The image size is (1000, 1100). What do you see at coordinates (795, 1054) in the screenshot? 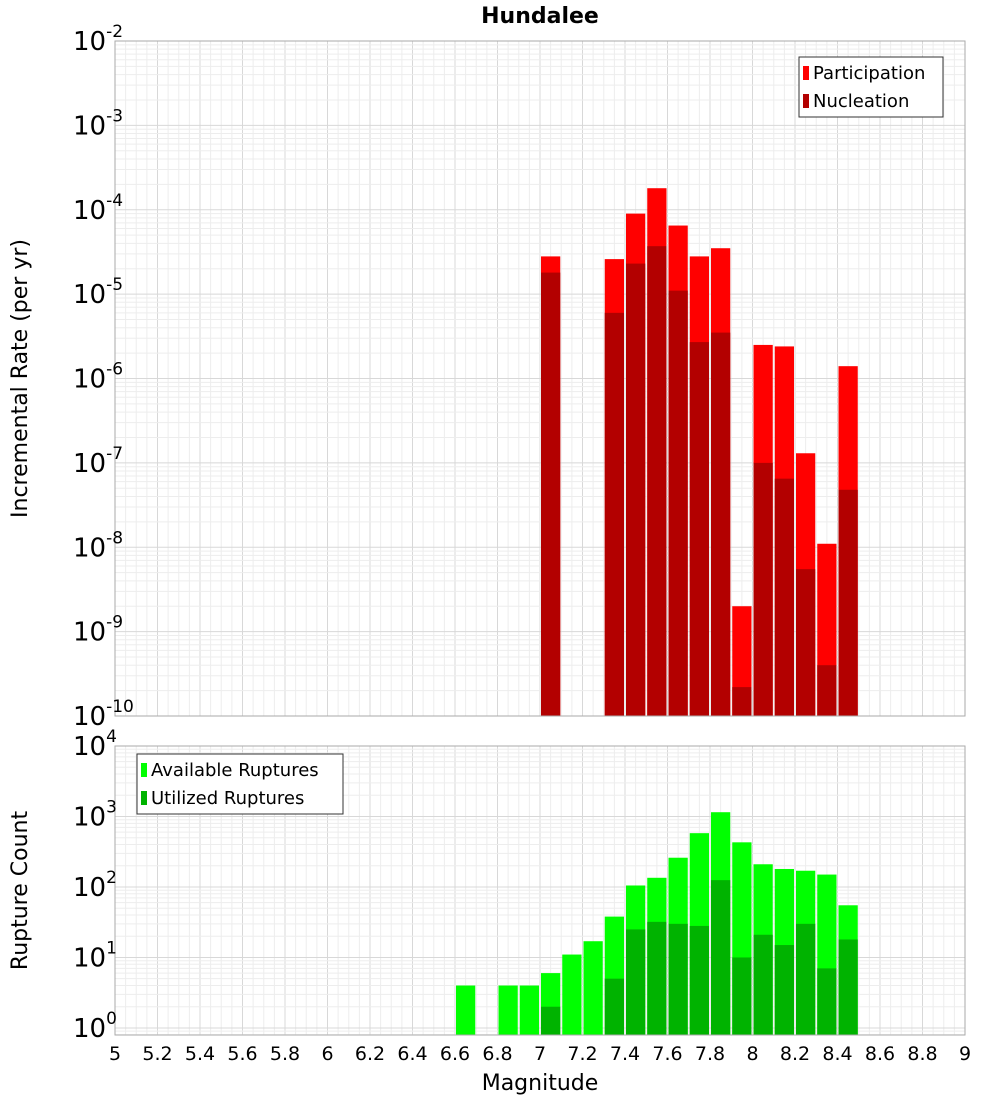
I see `x-tick-label: 8.2` at bounding box center [795, 1054].